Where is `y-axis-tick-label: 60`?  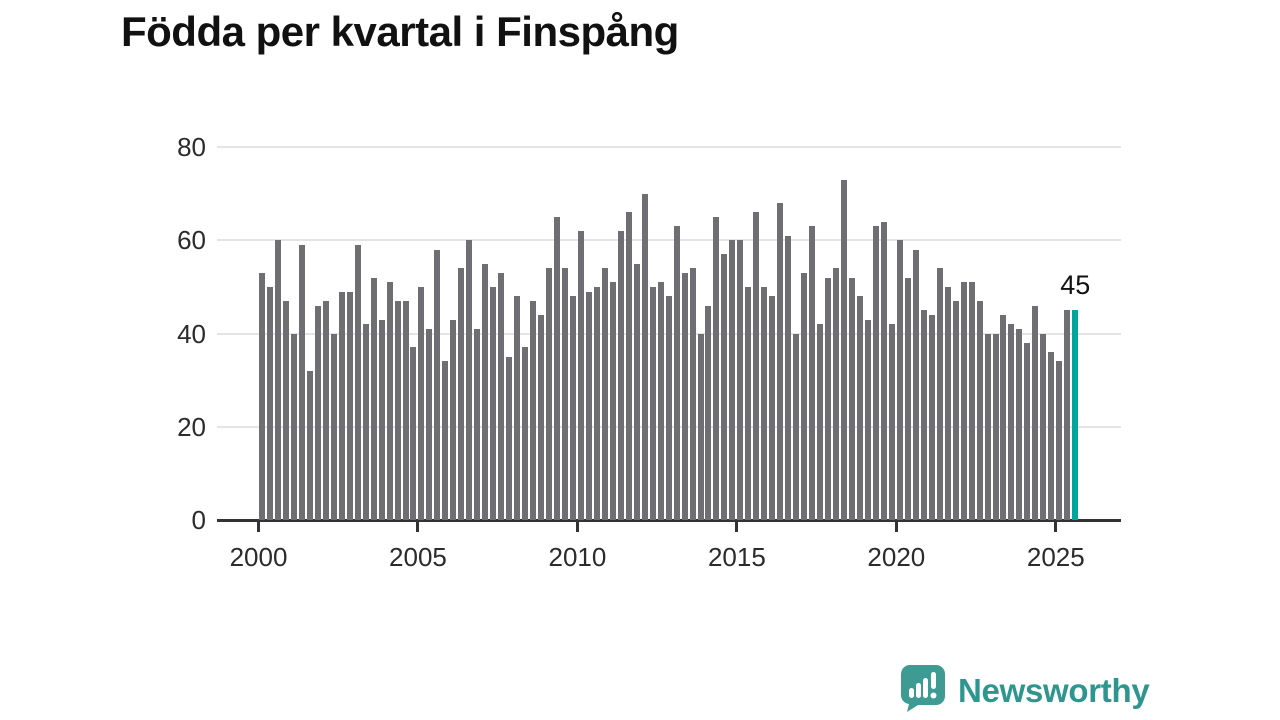
y-axis-tick-label: 60 is located at coordinates (191, 240).